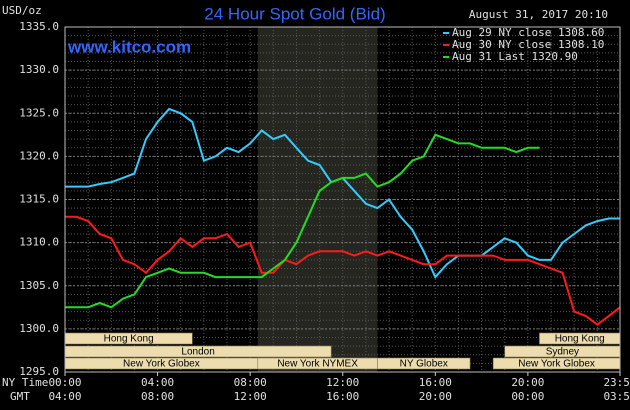 The width and height of the screenshot is (630, 410). What do you see at coordinates (157, 396) in the screenshot?
I see `gmt-tick-label: 08:00` at bounding box center [157, 396].